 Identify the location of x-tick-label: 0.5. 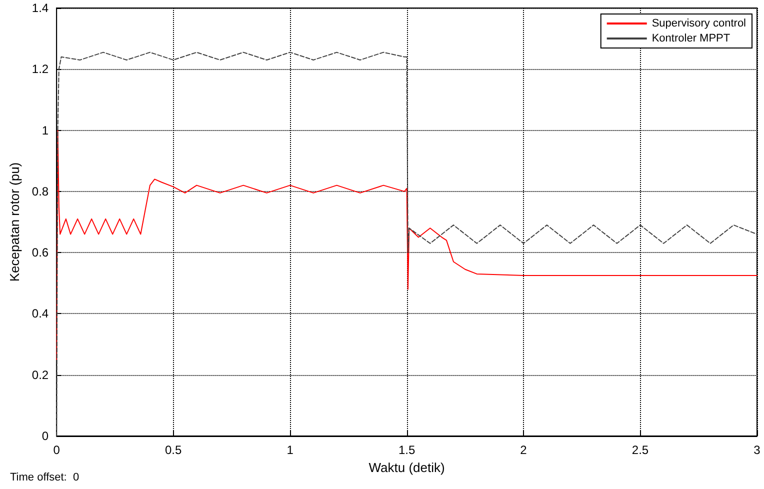
(173, 450).